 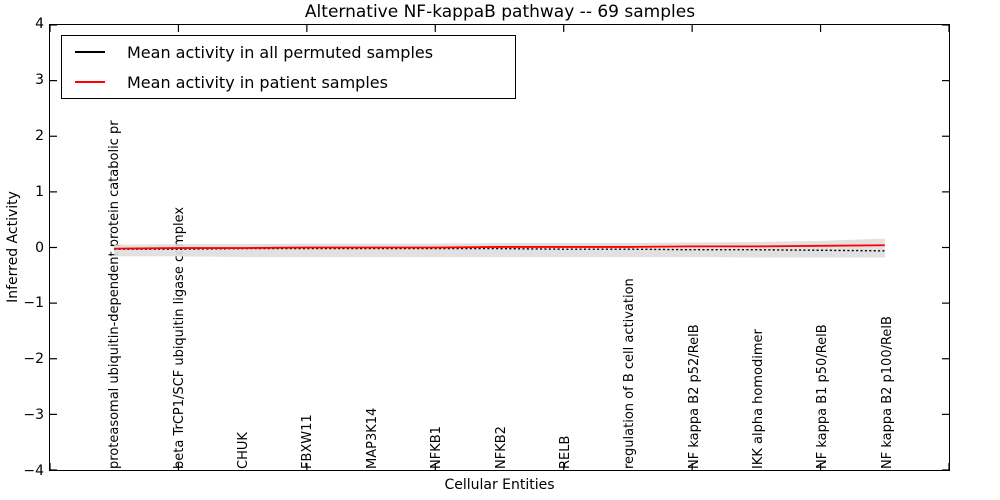 What do you see at coordinates (33, 303) in the screenshot?
I see `y-tick-label: −1` at bounding box center [33, 303].